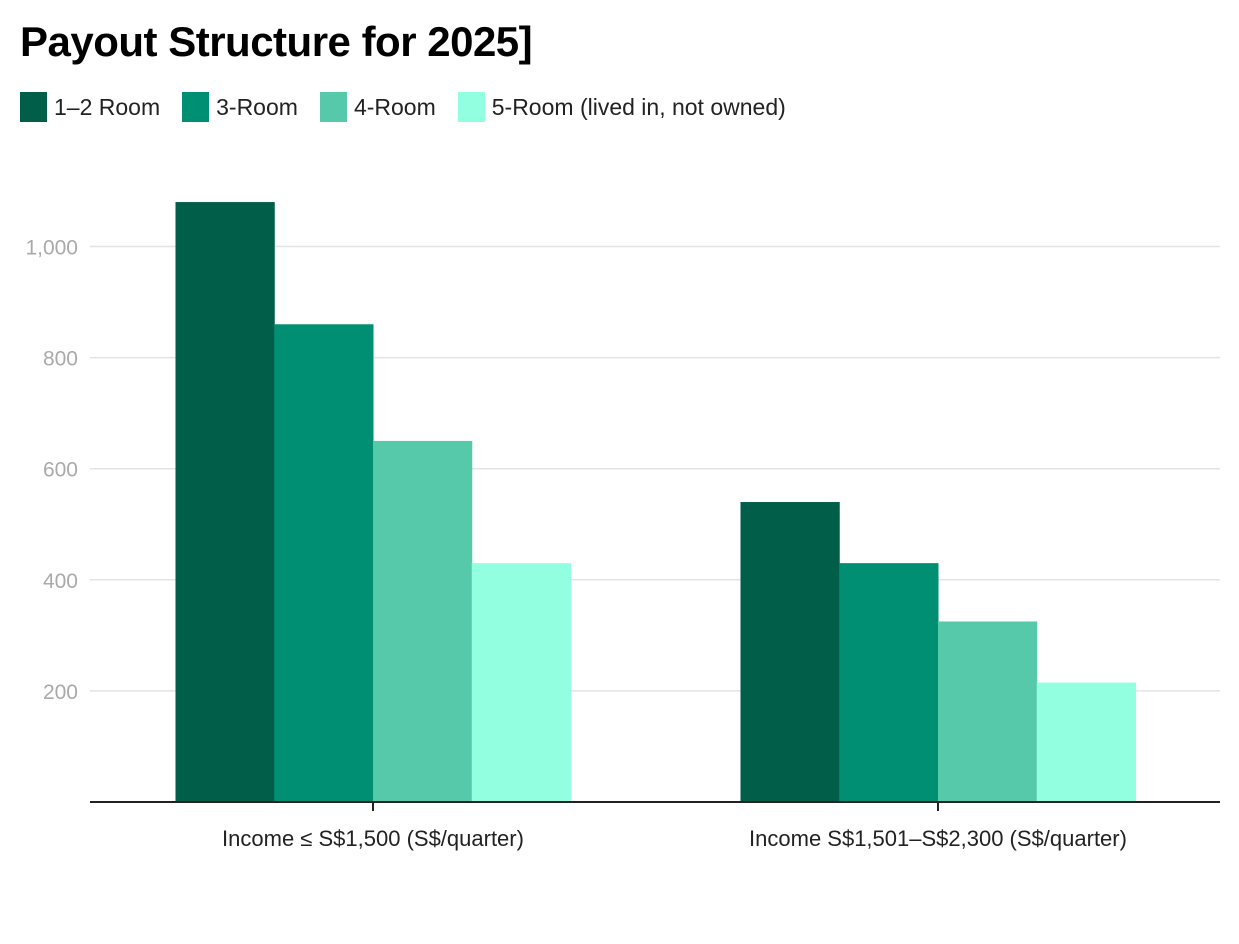 Image resolution: width=1239 pixels, height=944 pixels. Describe the element at coordinates (638, 106) in the screenshot. I see `legend-label-5-room: 5-Room (lived in, not owned)` at that location.